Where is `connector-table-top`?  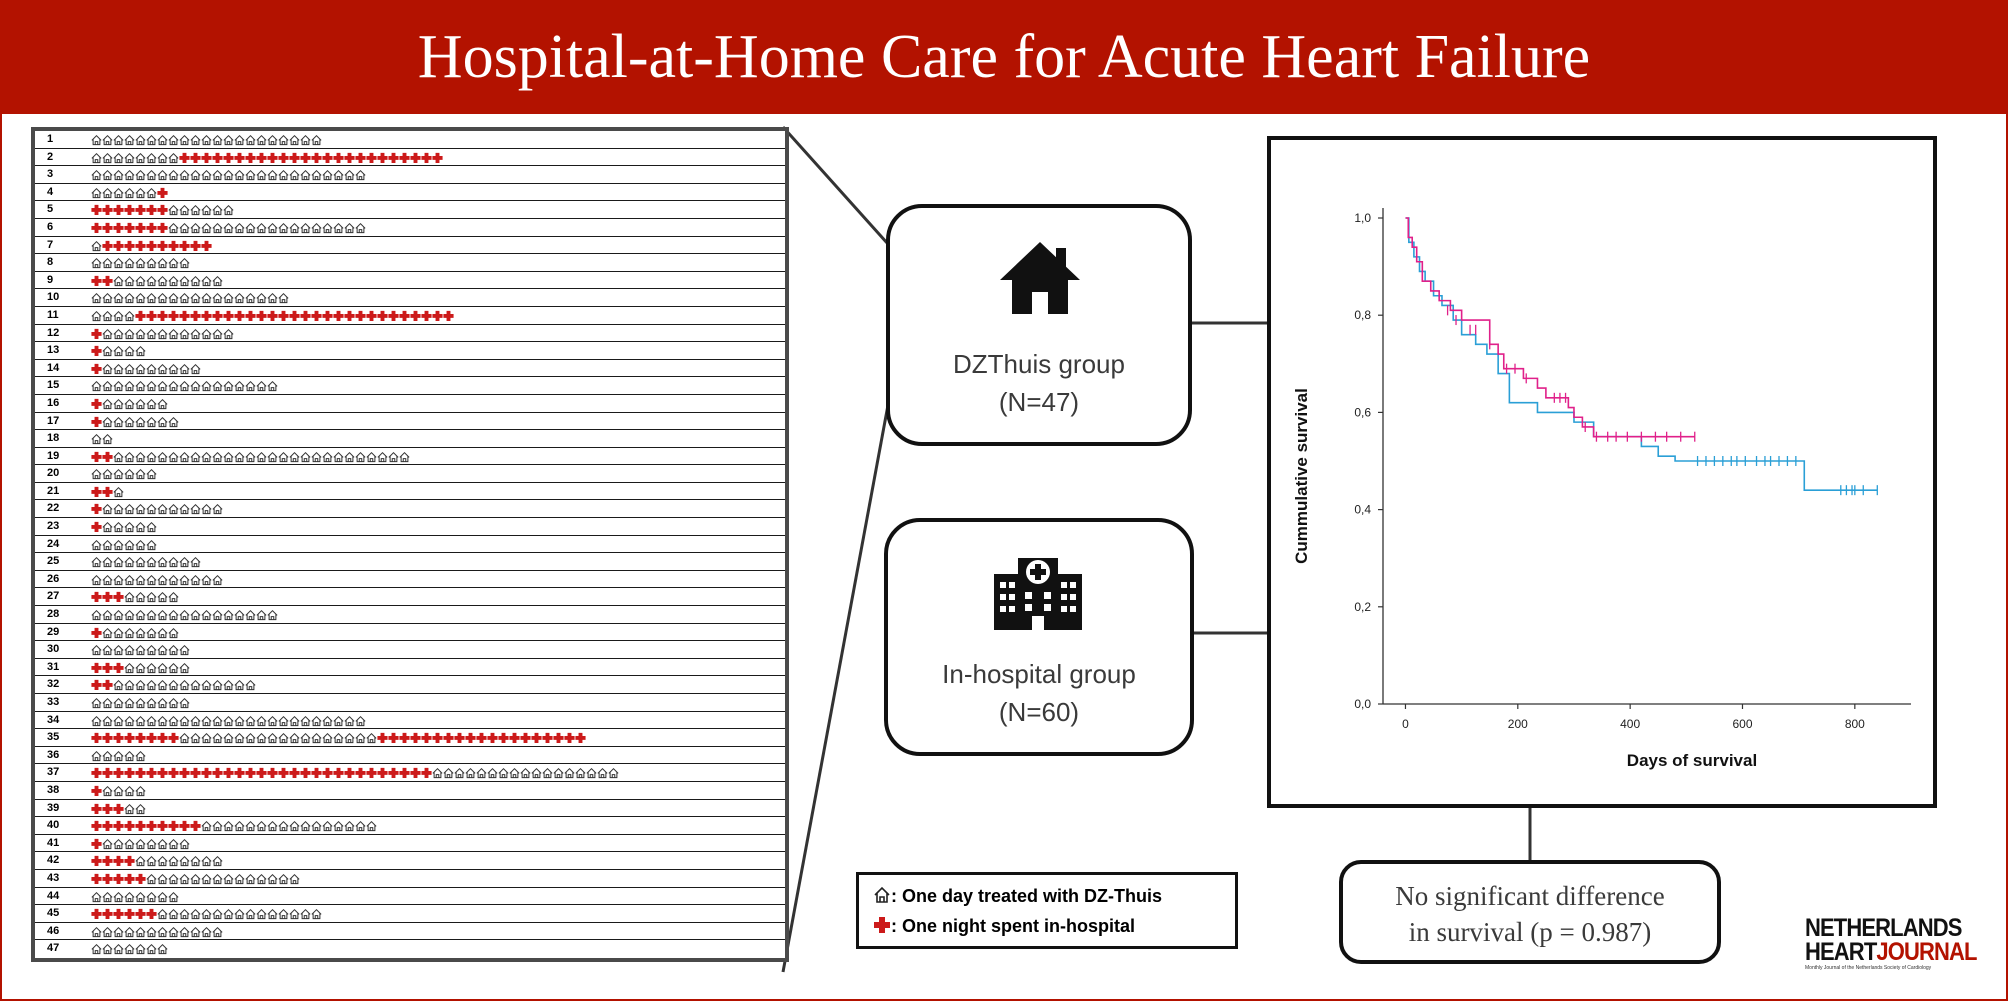 connector-table-top is located at coordinates (835, 185).